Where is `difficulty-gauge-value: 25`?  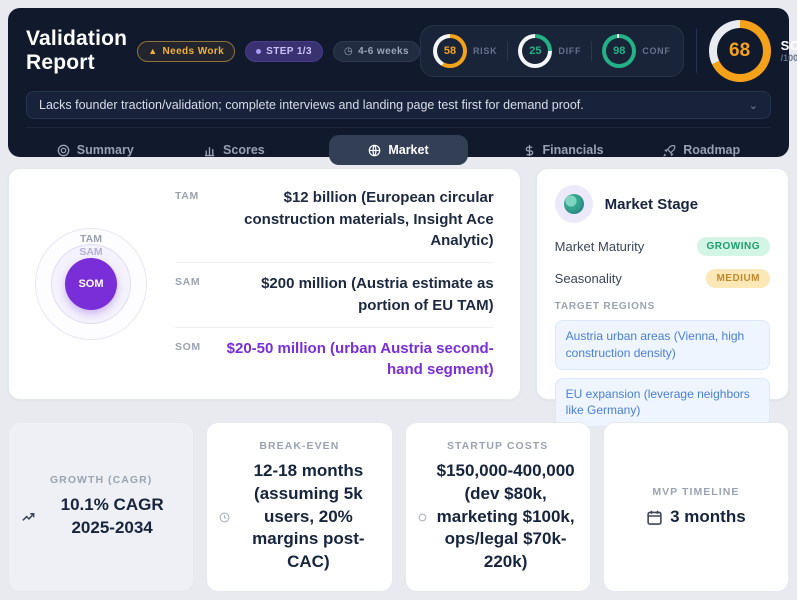
difficulty-gauge-value: 25 is located at coordinates (535, 51).